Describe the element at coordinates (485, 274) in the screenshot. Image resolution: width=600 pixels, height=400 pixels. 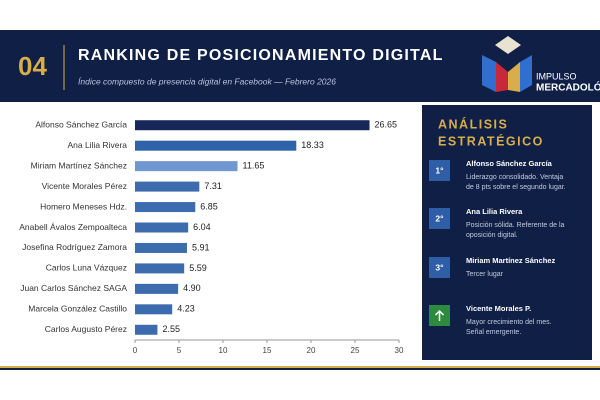
I see `item-text: Tercer lugar` at that location.